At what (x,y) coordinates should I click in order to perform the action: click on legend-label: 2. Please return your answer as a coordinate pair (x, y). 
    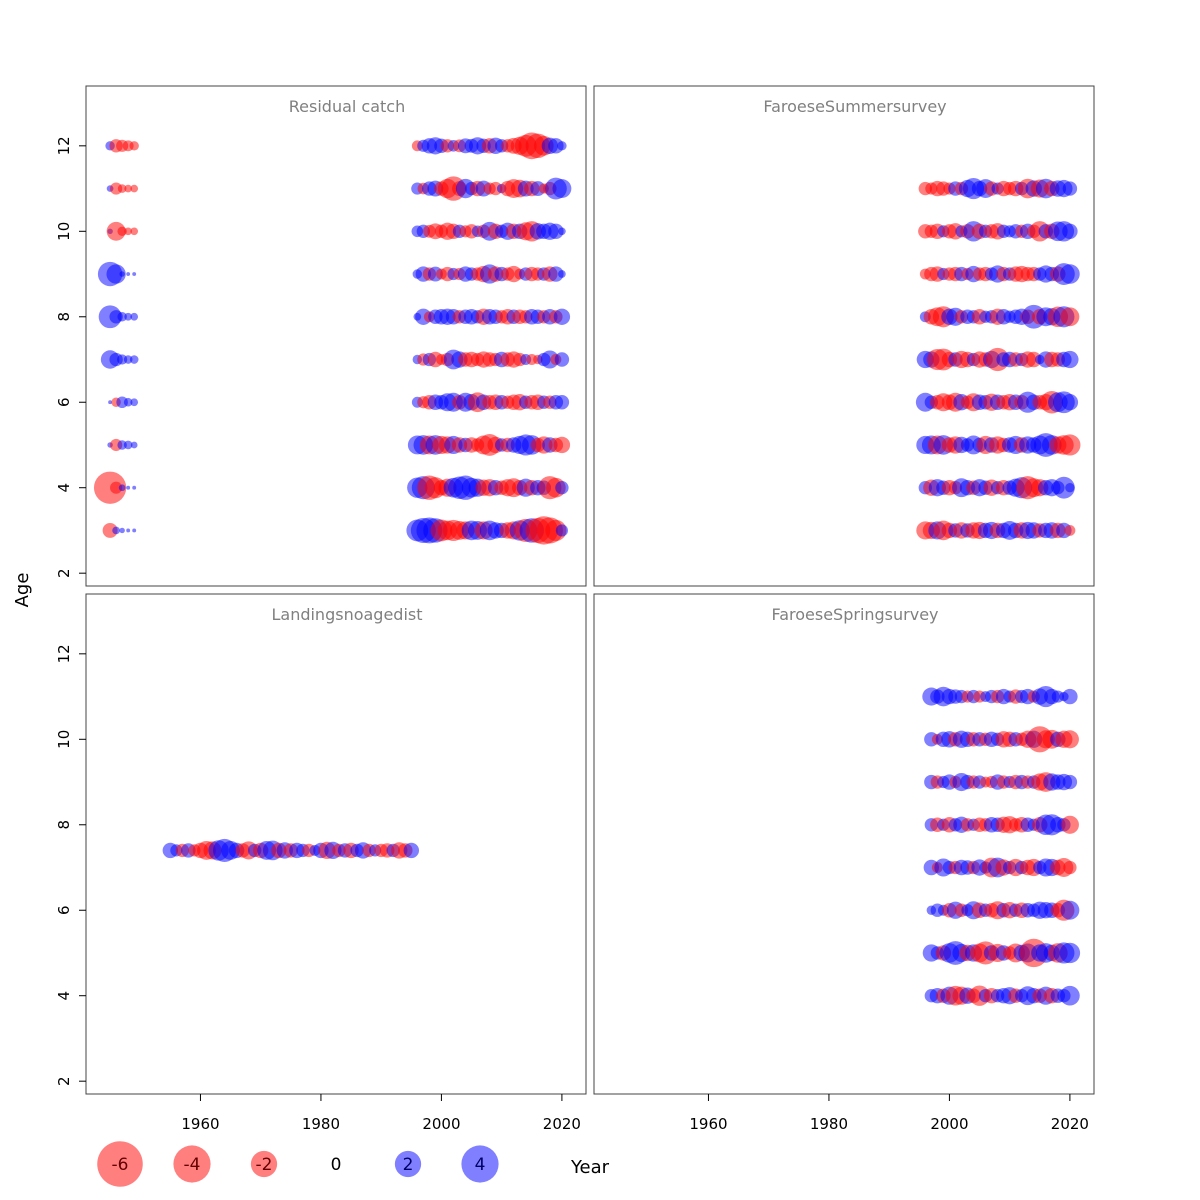
    Looking at the image, I should click on (408, 1165).